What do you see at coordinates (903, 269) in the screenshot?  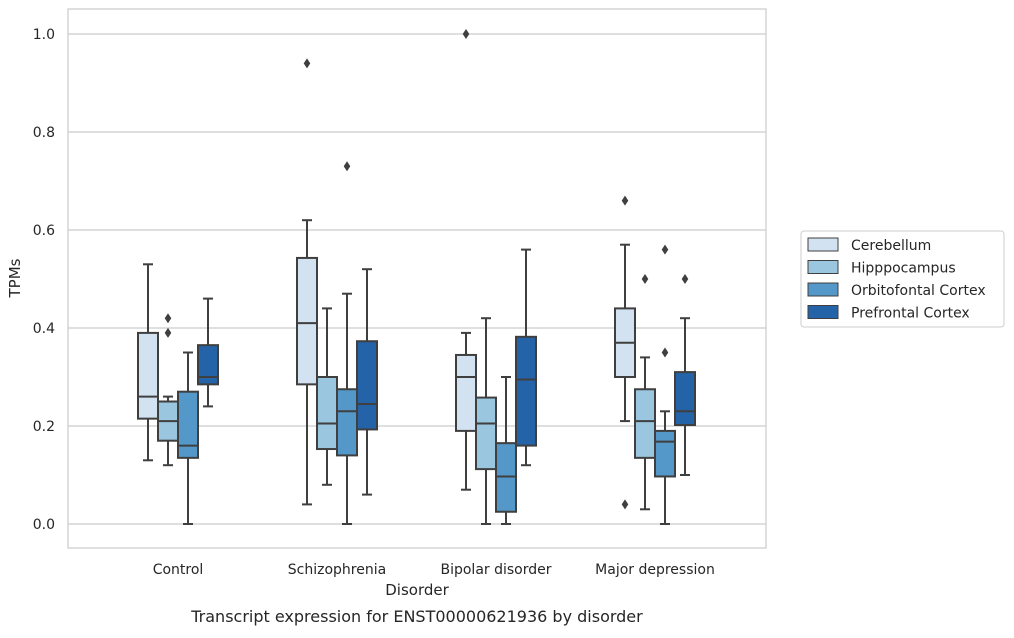 I see `legend-label: Hipppocampus` at bounding box center [903, 269].